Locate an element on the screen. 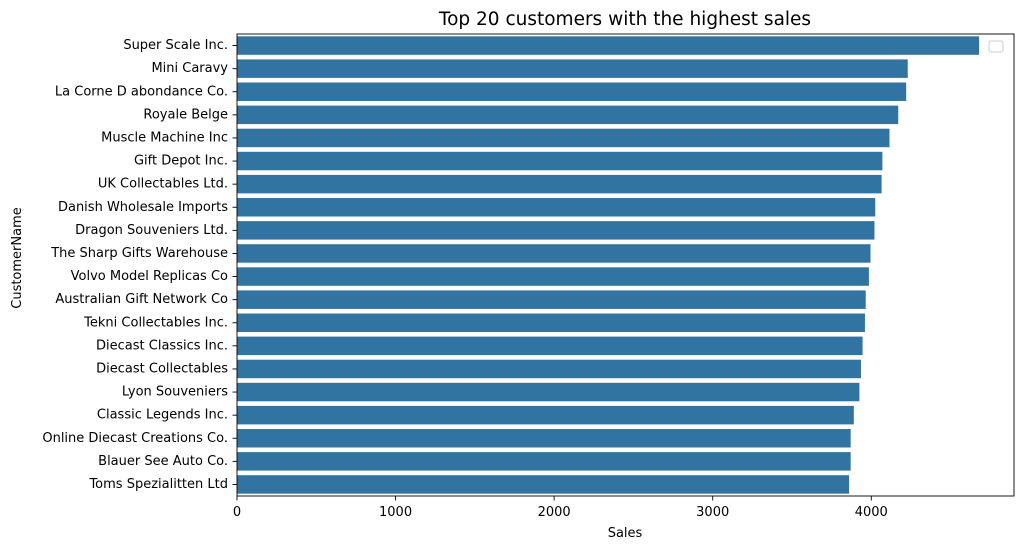 The height and width of the screenshot is (549, 1022). x-tick-label: 0 is located at coordinates (237, 512).